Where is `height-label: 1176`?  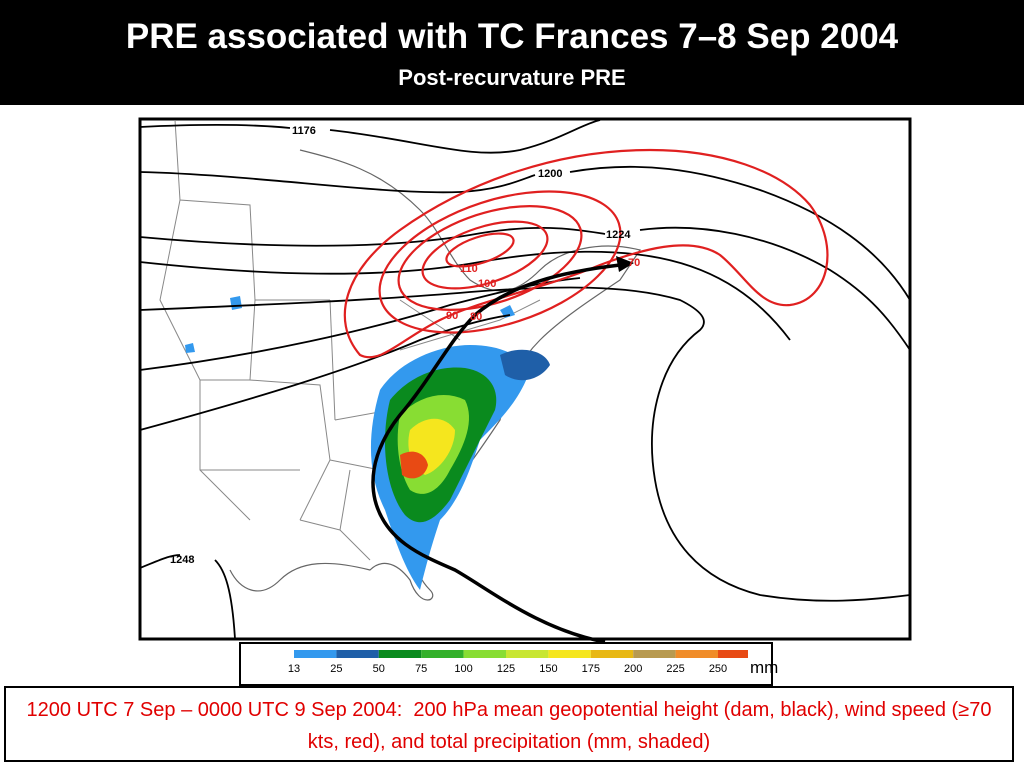
height-label: 1176 is located at coordinates (304, 131).